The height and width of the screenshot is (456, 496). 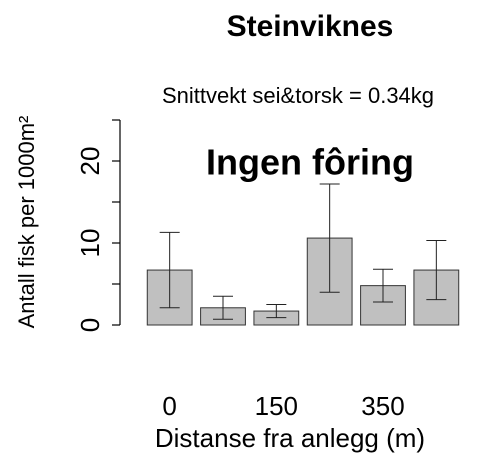 I want to click on y-axis-label: Antall fisk per 1000m², so click(x=26, y=222).